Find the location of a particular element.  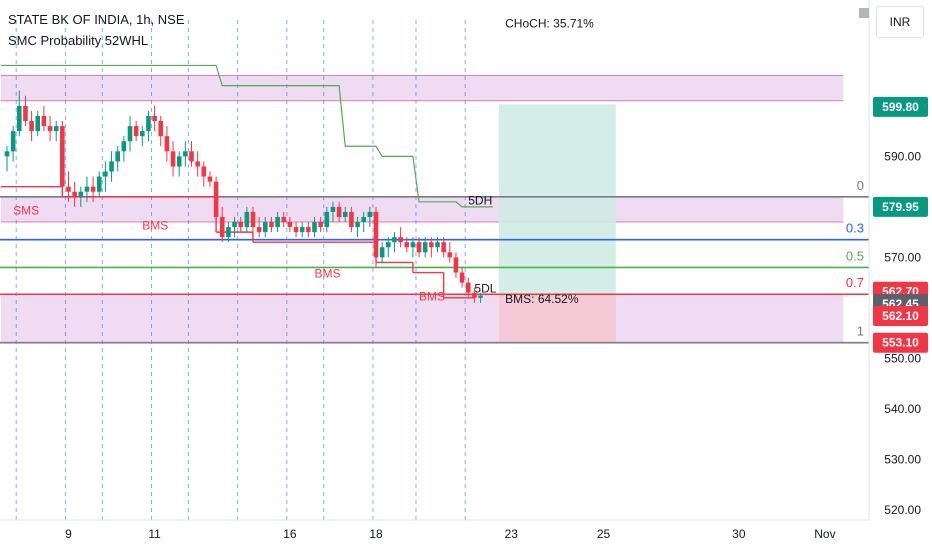

chart-annotation: BMS: 64.52% is located at coordinates (542, 299).